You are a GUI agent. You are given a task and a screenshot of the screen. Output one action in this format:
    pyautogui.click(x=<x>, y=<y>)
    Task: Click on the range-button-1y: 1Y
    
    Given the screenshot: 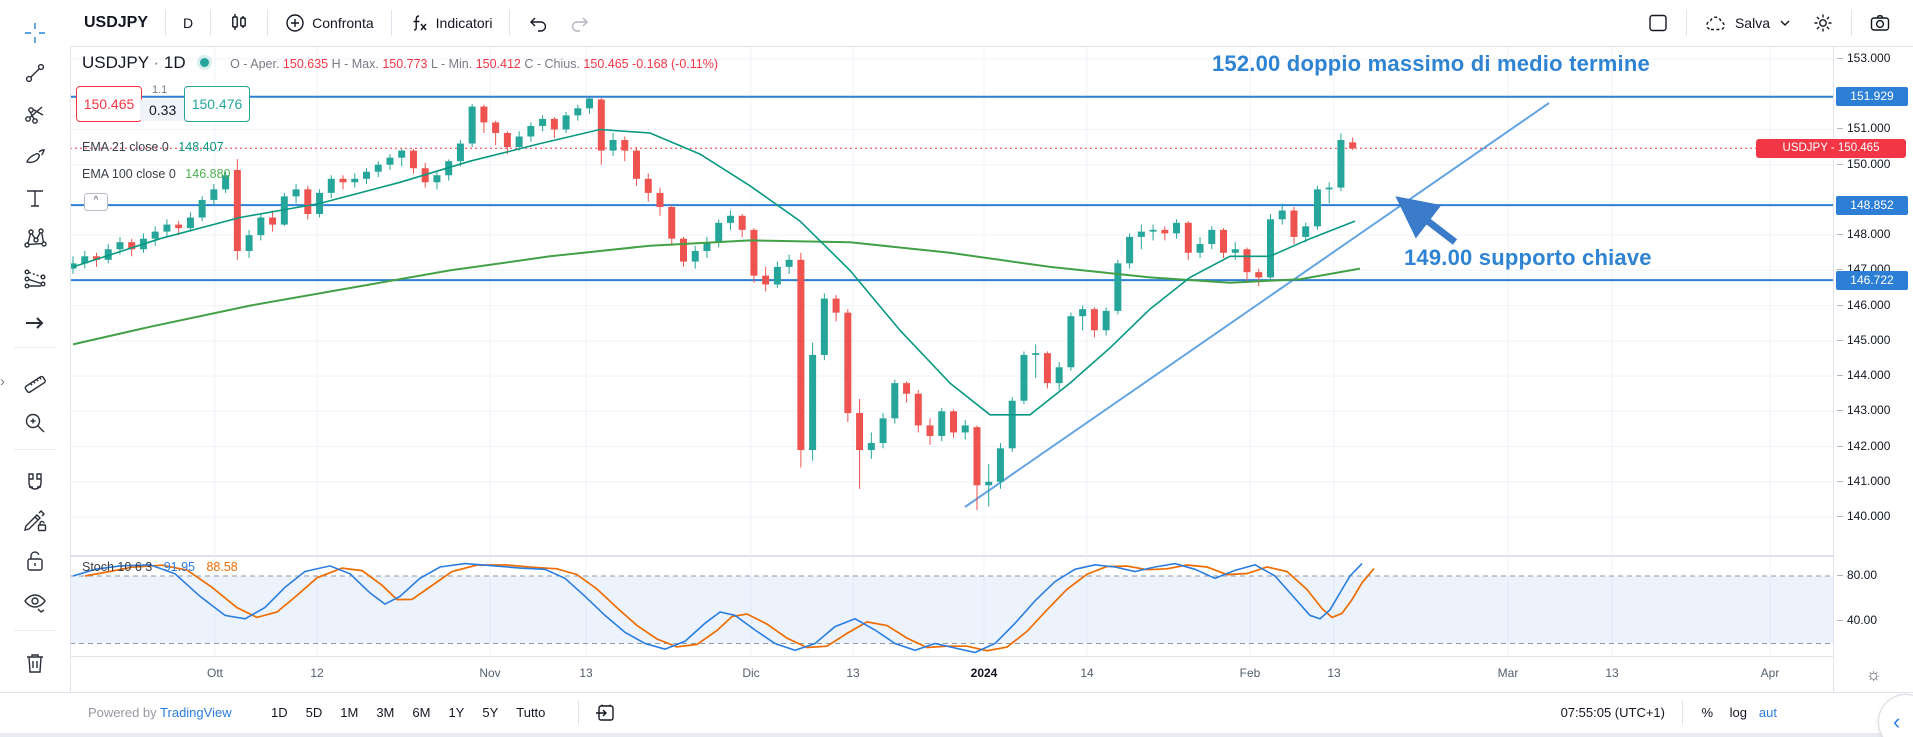 What is the action you would take?
    pyautogui.click(x=456, y=712)
    